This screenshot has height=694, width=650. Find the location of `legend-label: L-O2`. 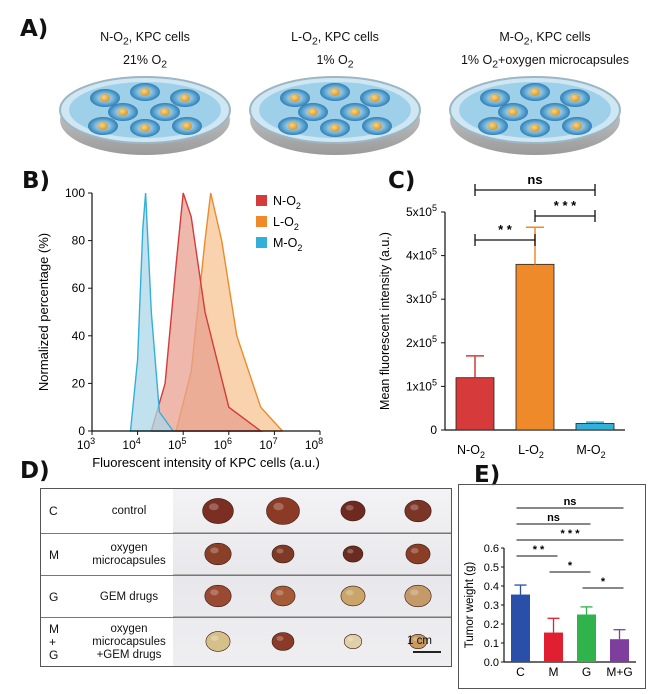

legend-label: L-O2 is located at coordinates (286, 223).